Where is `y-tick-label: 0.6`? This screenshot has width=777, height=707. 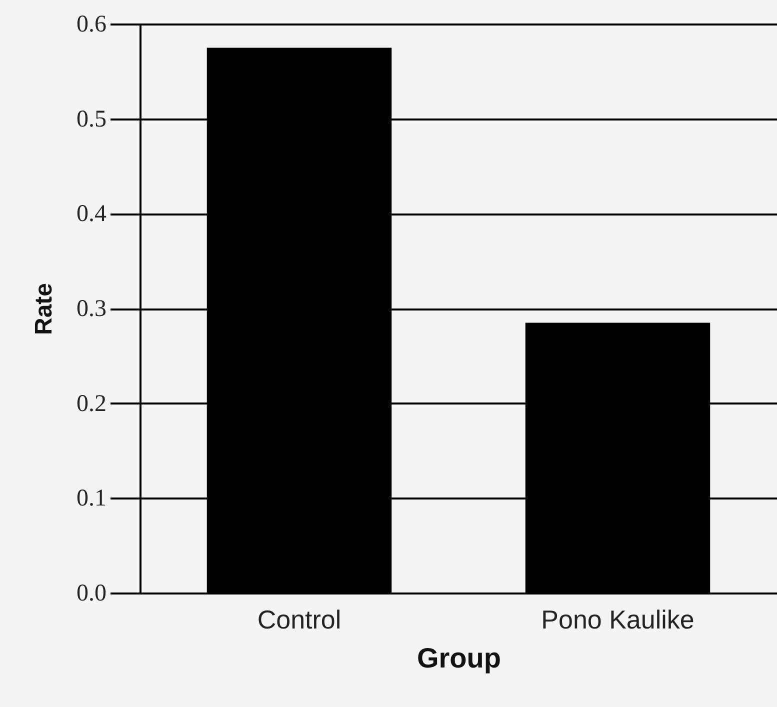
y-tick-label: 0.6 is located at coordinates (91, 25).